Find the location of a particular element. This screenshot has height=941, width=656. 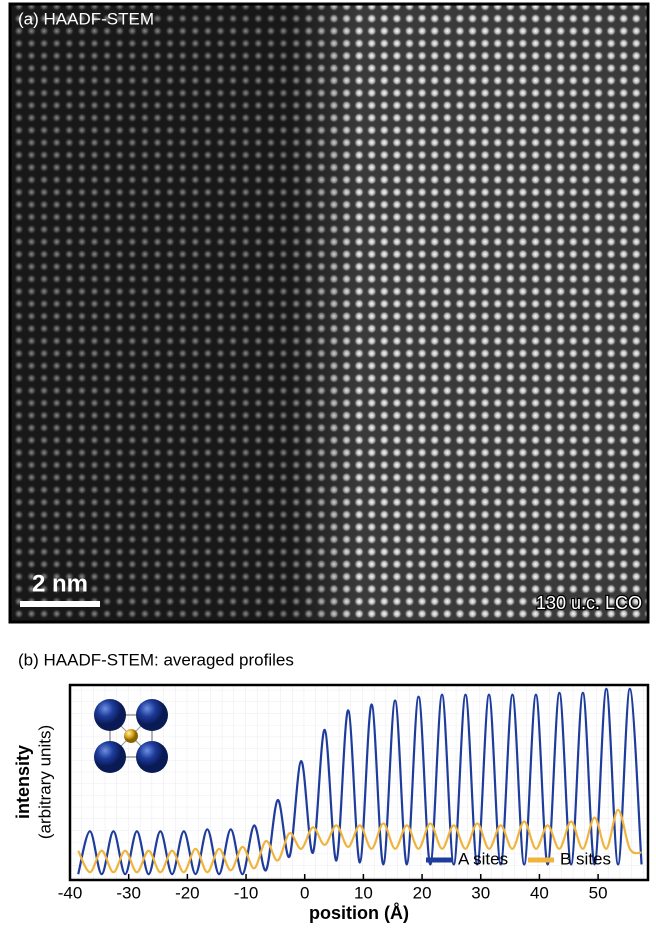

x-tick-label: 30 is located at coordinates (480, 892).